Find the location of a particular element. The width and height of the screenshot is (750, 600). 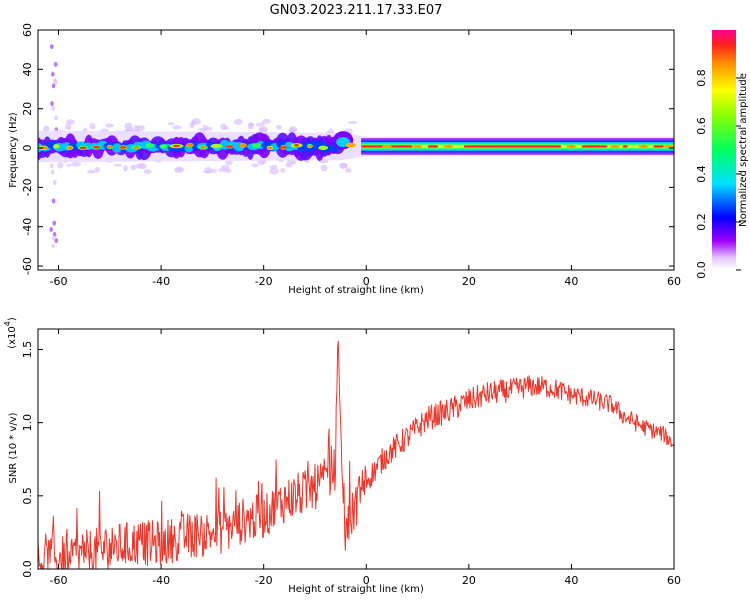

snr-y-tick-label: 0.0 is located at coordinates (27, 569).